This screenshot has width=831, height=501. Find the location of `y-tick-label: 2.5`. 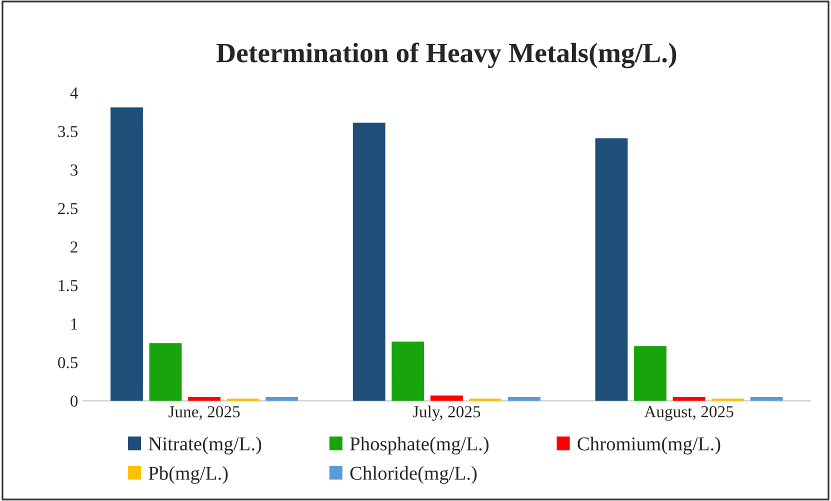

y-tick-label: 2.5 is located at coordinates (68, 208).